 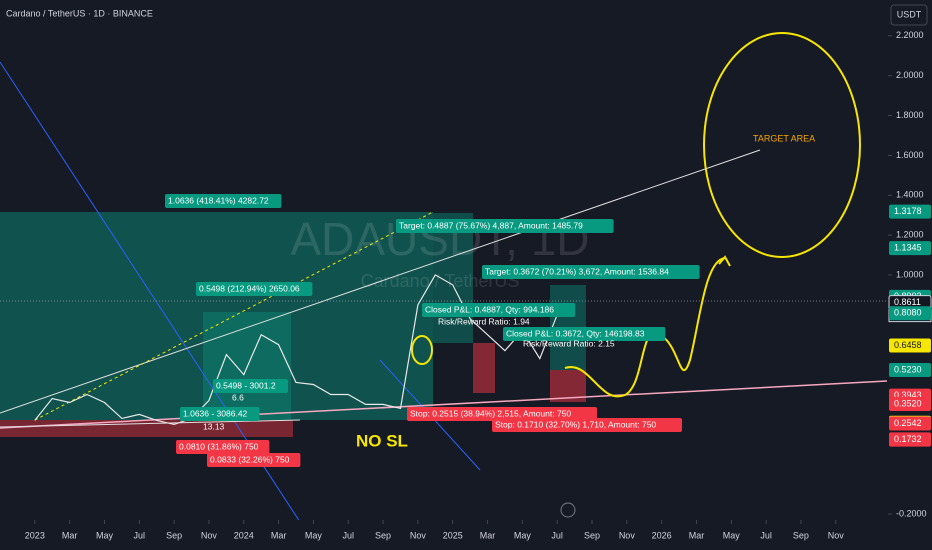 I want to click on x-tick-label: 2026, so click(x=662, y=535).